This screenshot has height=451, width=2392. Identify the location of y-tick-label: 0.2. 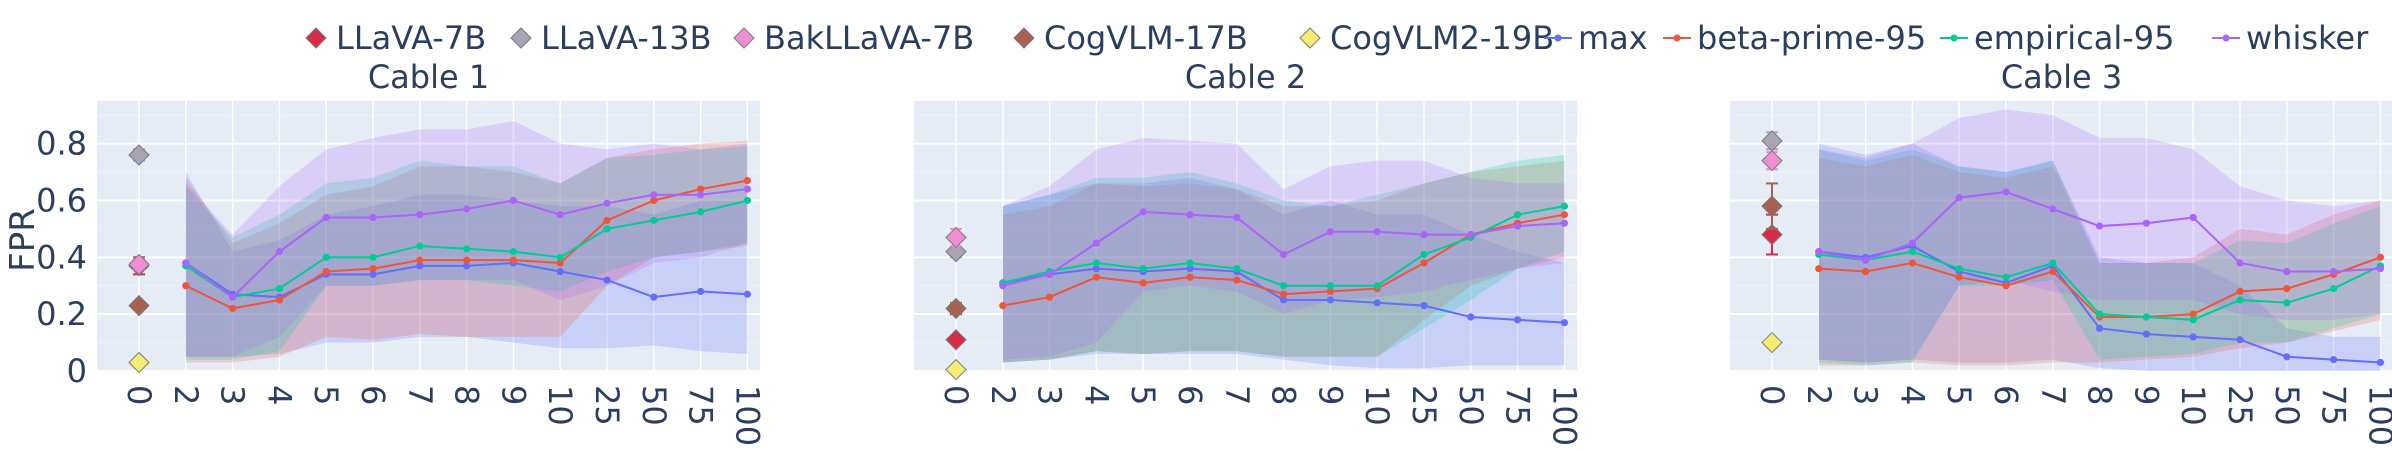
(61, 314).